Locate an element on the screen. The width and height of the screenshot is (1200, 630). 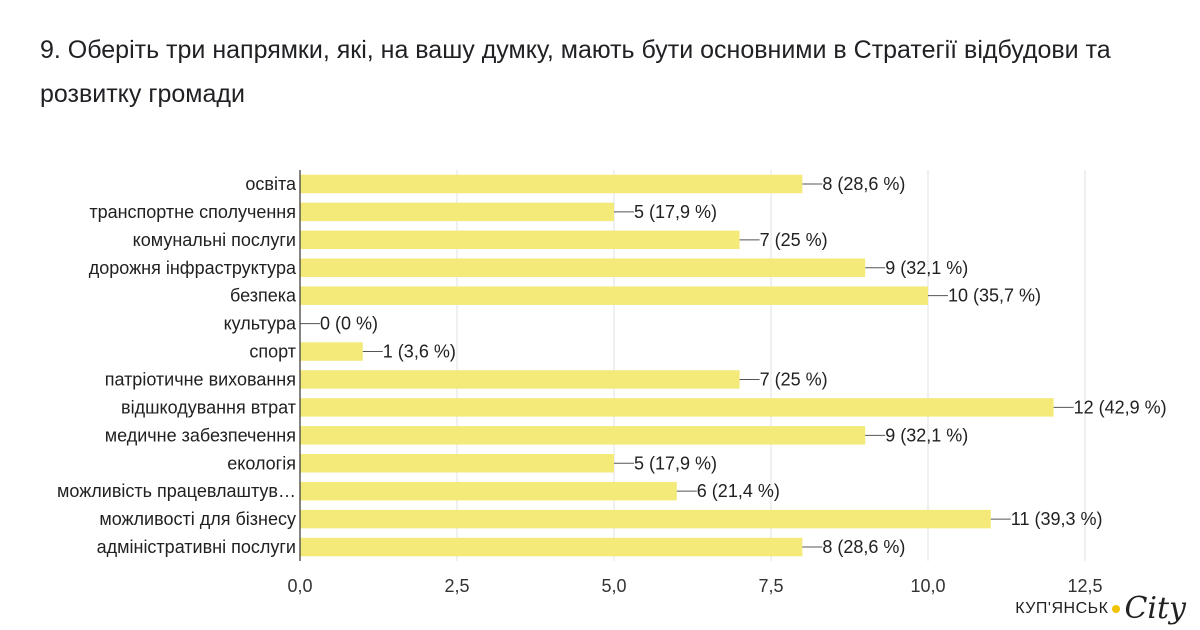
category-label: освіта is located at coordinates (271, 184).